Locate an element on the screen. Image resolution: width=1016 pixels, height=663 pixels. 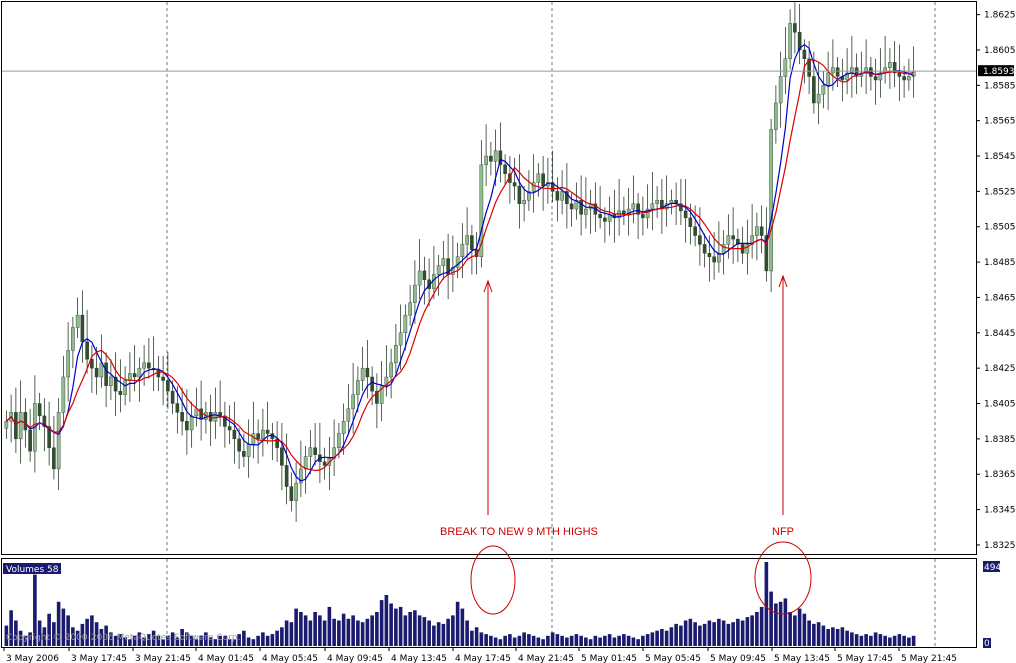
volume-panel-frame is located at coordinates (489, 603).